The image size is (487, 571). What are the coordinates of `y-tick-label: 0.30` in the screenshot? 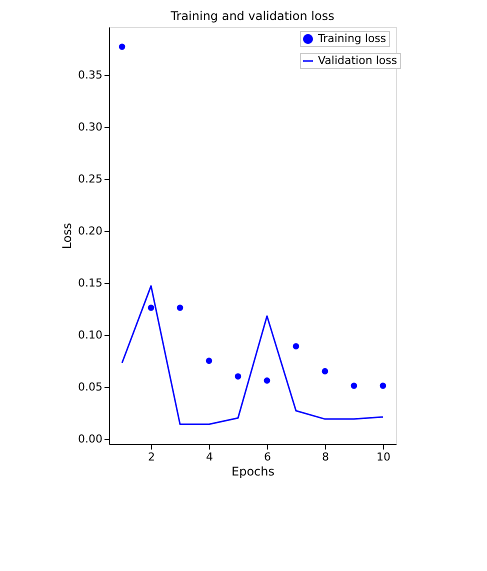 It's located at (90, 127).